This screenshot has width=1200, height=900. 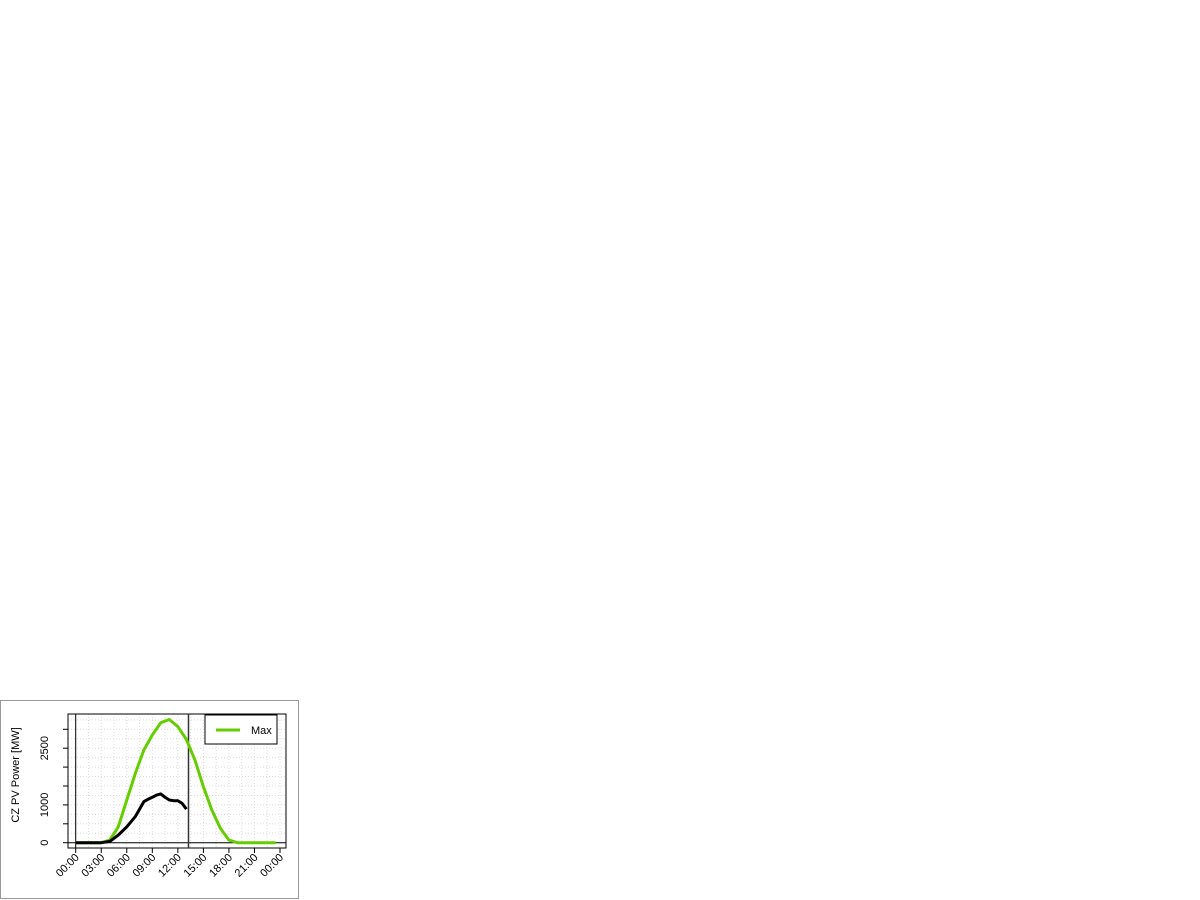 I want to click on series-lines, so click(x=175, y=781).